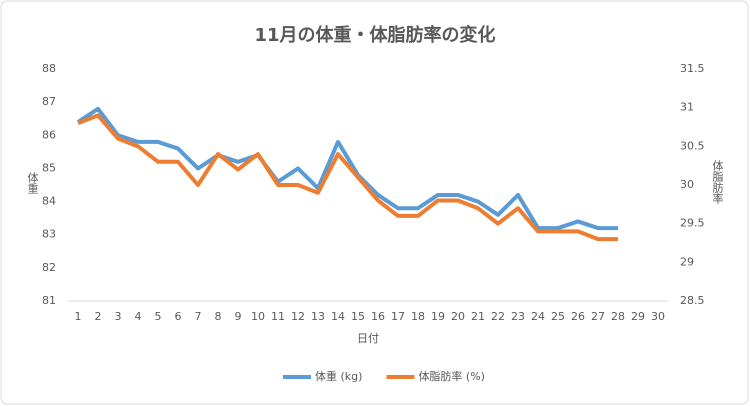  What do you see at coordinates (458, 316) in the screenshot?
I see `x-tick-label: 20` at bounding box center [458, 316].